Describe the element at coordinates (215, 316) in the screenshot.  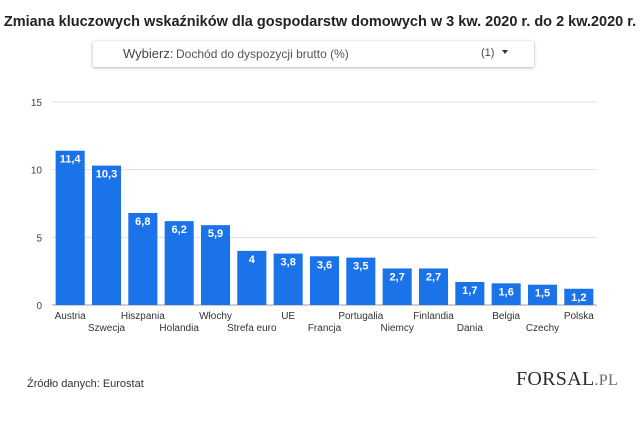
I see `x-tick-label: Włochy` at that location.